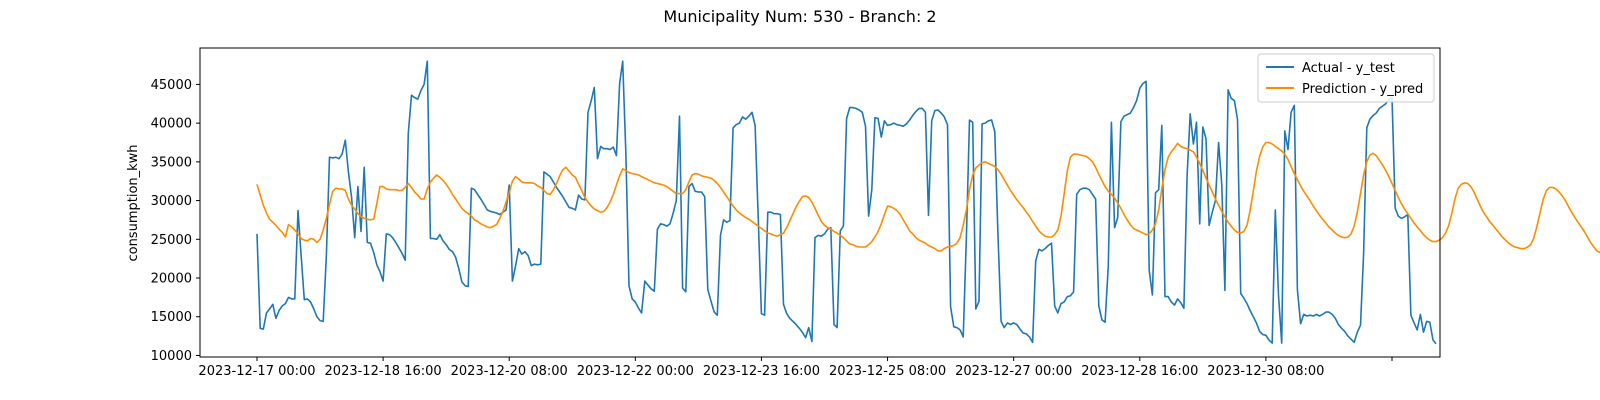 The height and width of the screenshot is (400, 1600). I want to click on chart-title: Municipality Num: 530 - Branch: 2, so click(799, 16).